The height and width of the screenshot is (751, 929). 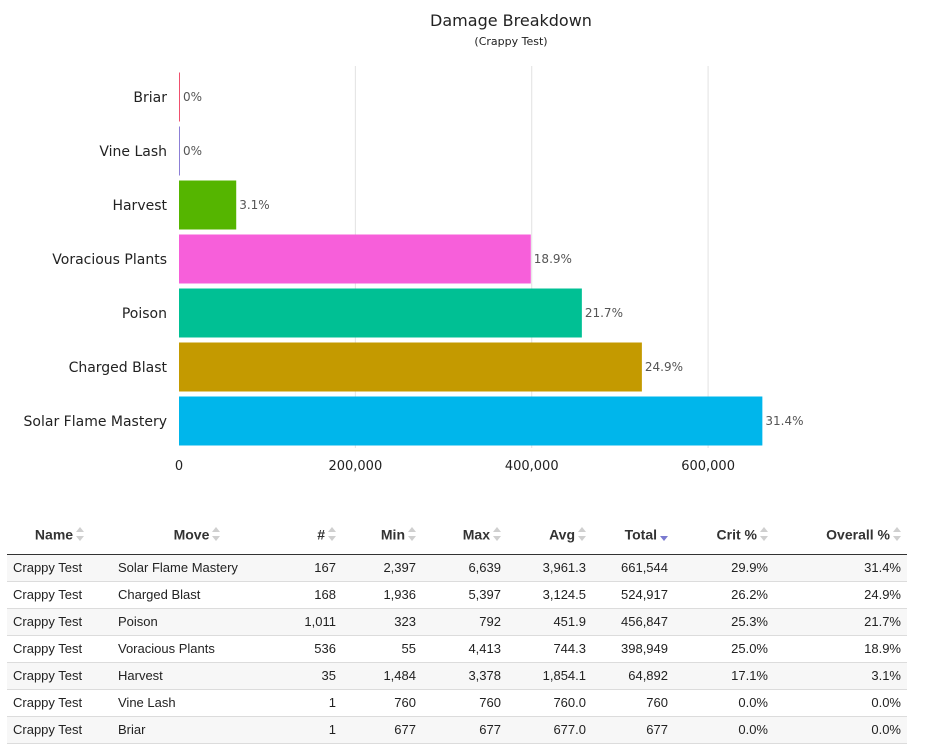 What do you see at coordinates (139, 206) in the screenshot?
I see `category-label: Harvest` at bounding box center [139, 206].